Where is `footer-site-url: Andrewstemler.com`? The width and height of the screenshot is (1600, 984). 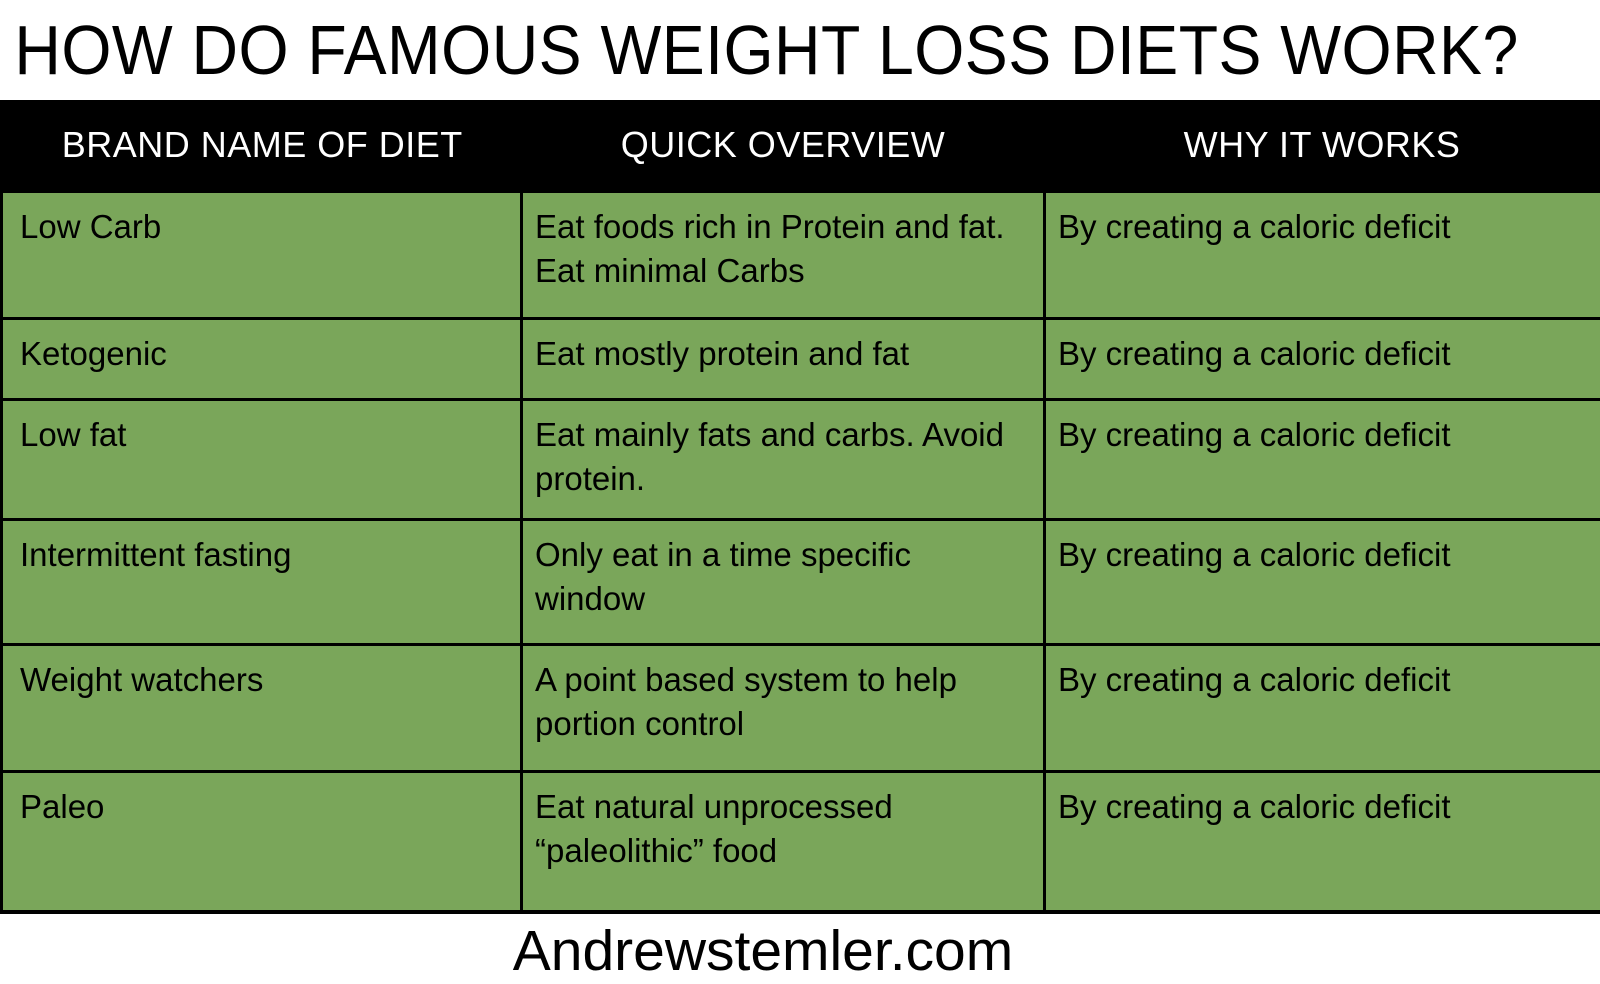
footer-site-url: Andrewstemler.com is located at coordinates (763, 950).